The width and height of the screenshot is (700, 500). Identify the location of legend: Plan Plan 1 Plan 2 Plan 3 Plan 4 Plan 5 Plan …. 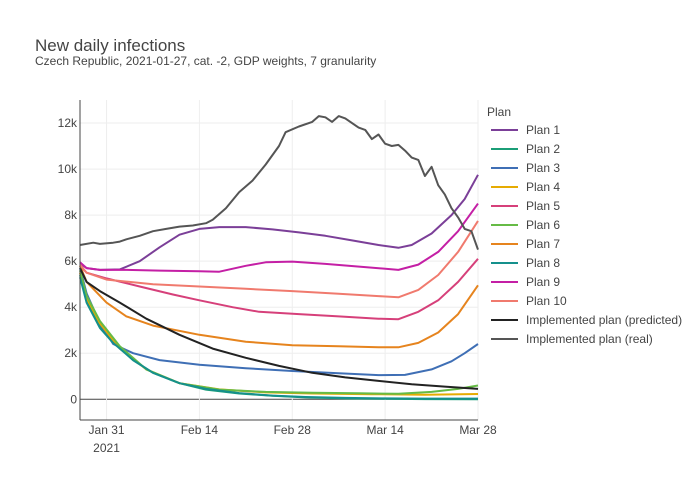
(584, 225).